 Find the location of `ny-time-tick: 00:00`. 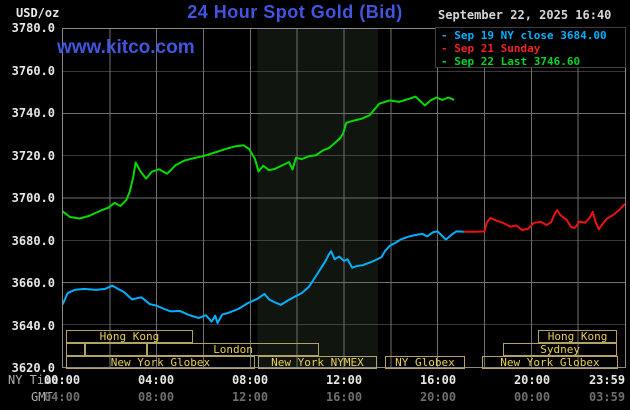

ny-time-tick: 00:00 is located at coordinates (62, 380).